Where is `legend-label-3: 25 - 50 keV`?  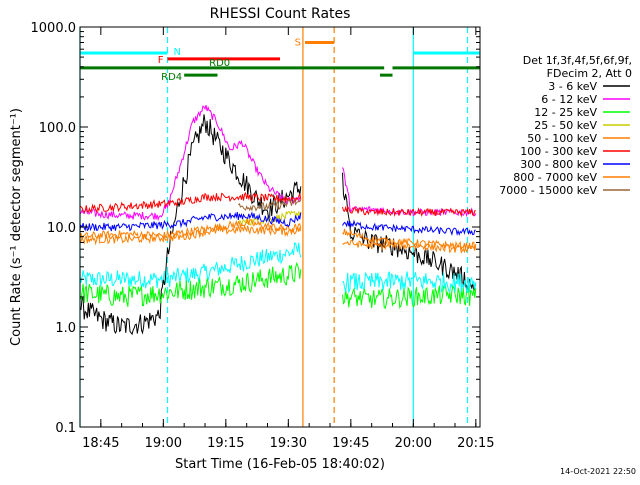
legend-label-3: 25 - 50 keV is located at coordinates (565, 125).